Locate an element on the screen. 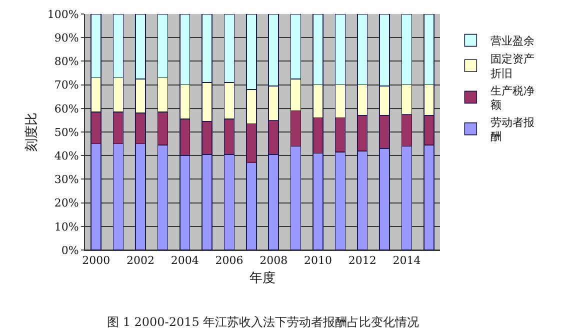  y-tick-label: 0% is located at coordinates (70, 250).